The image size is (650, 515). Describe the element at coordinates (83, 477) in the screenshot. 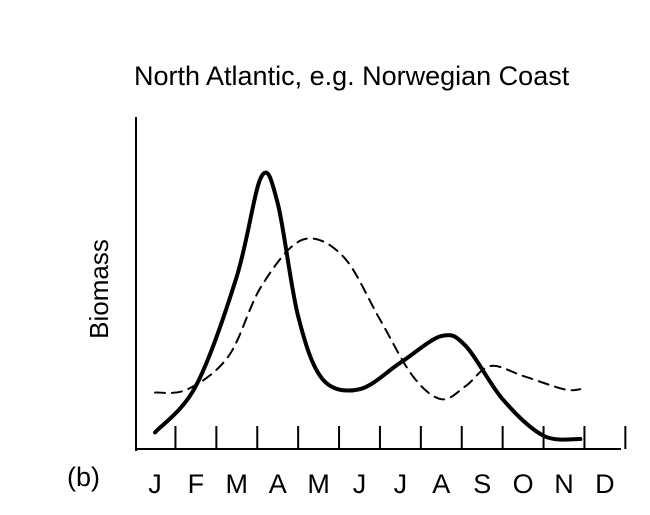

I see `panel-label: (b)` at that location.